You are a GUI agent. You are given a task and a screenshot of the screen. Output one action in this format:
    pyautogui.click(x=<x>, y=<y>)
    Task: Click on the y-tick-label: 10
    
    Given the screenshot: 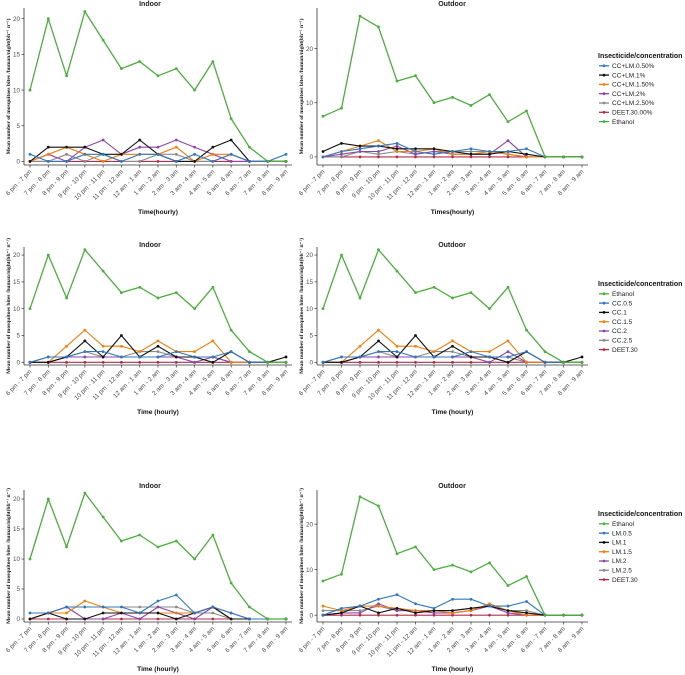 What is the action you would take?
    pyautogui.click(x=17, y=309)
    